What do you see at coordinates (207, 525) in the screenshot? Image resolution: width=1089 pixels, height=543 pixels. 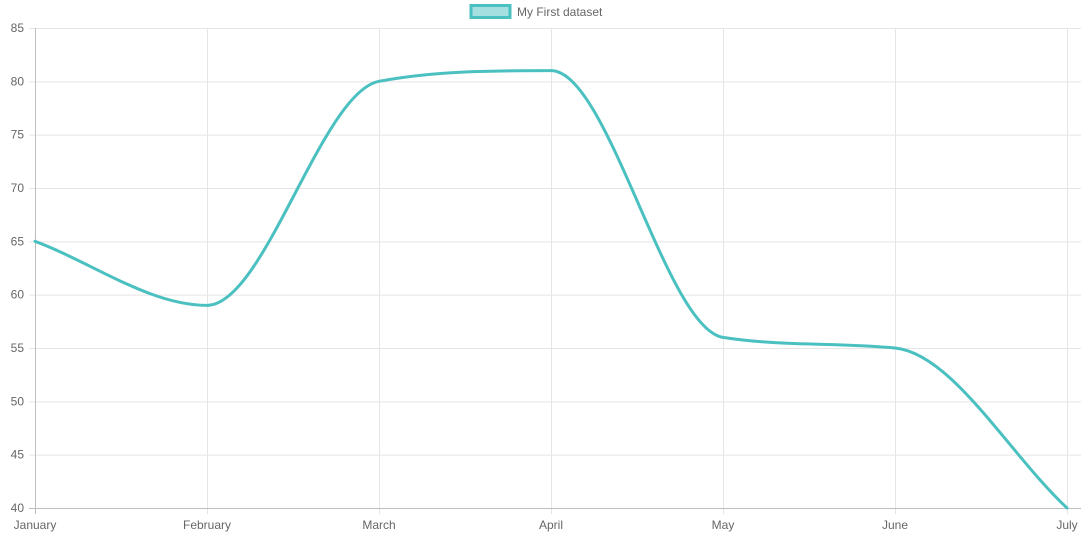 I see `x-tick-label: February` at bounding box center [207, 525].